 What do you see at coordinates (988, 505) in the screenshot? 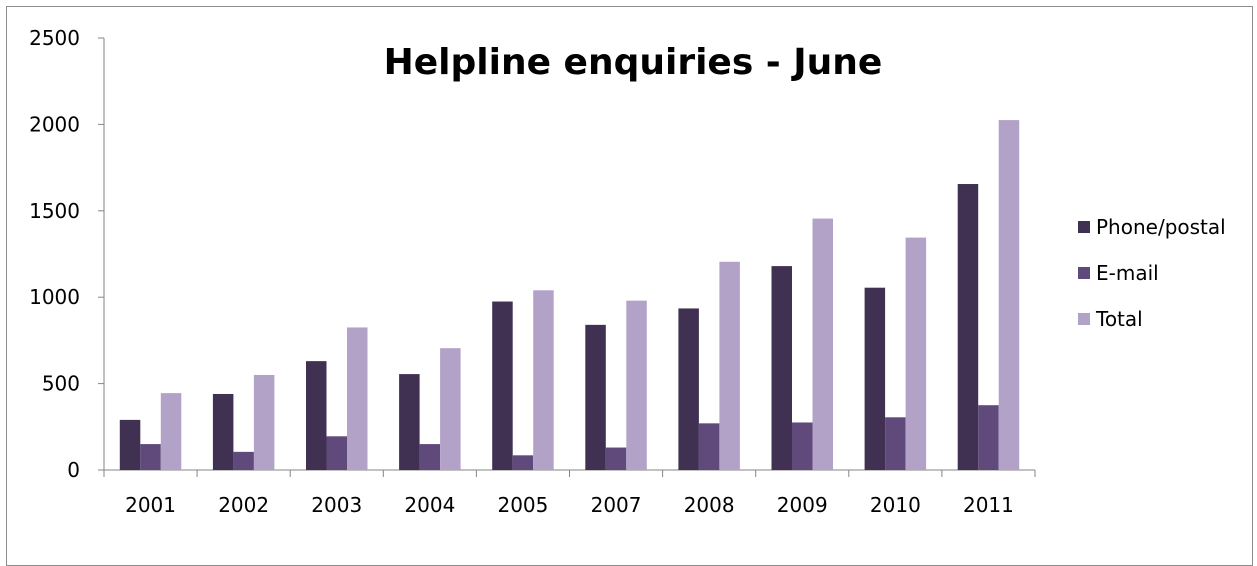
I see `x-tick-label: 2011` at bounding box center [988, 505].